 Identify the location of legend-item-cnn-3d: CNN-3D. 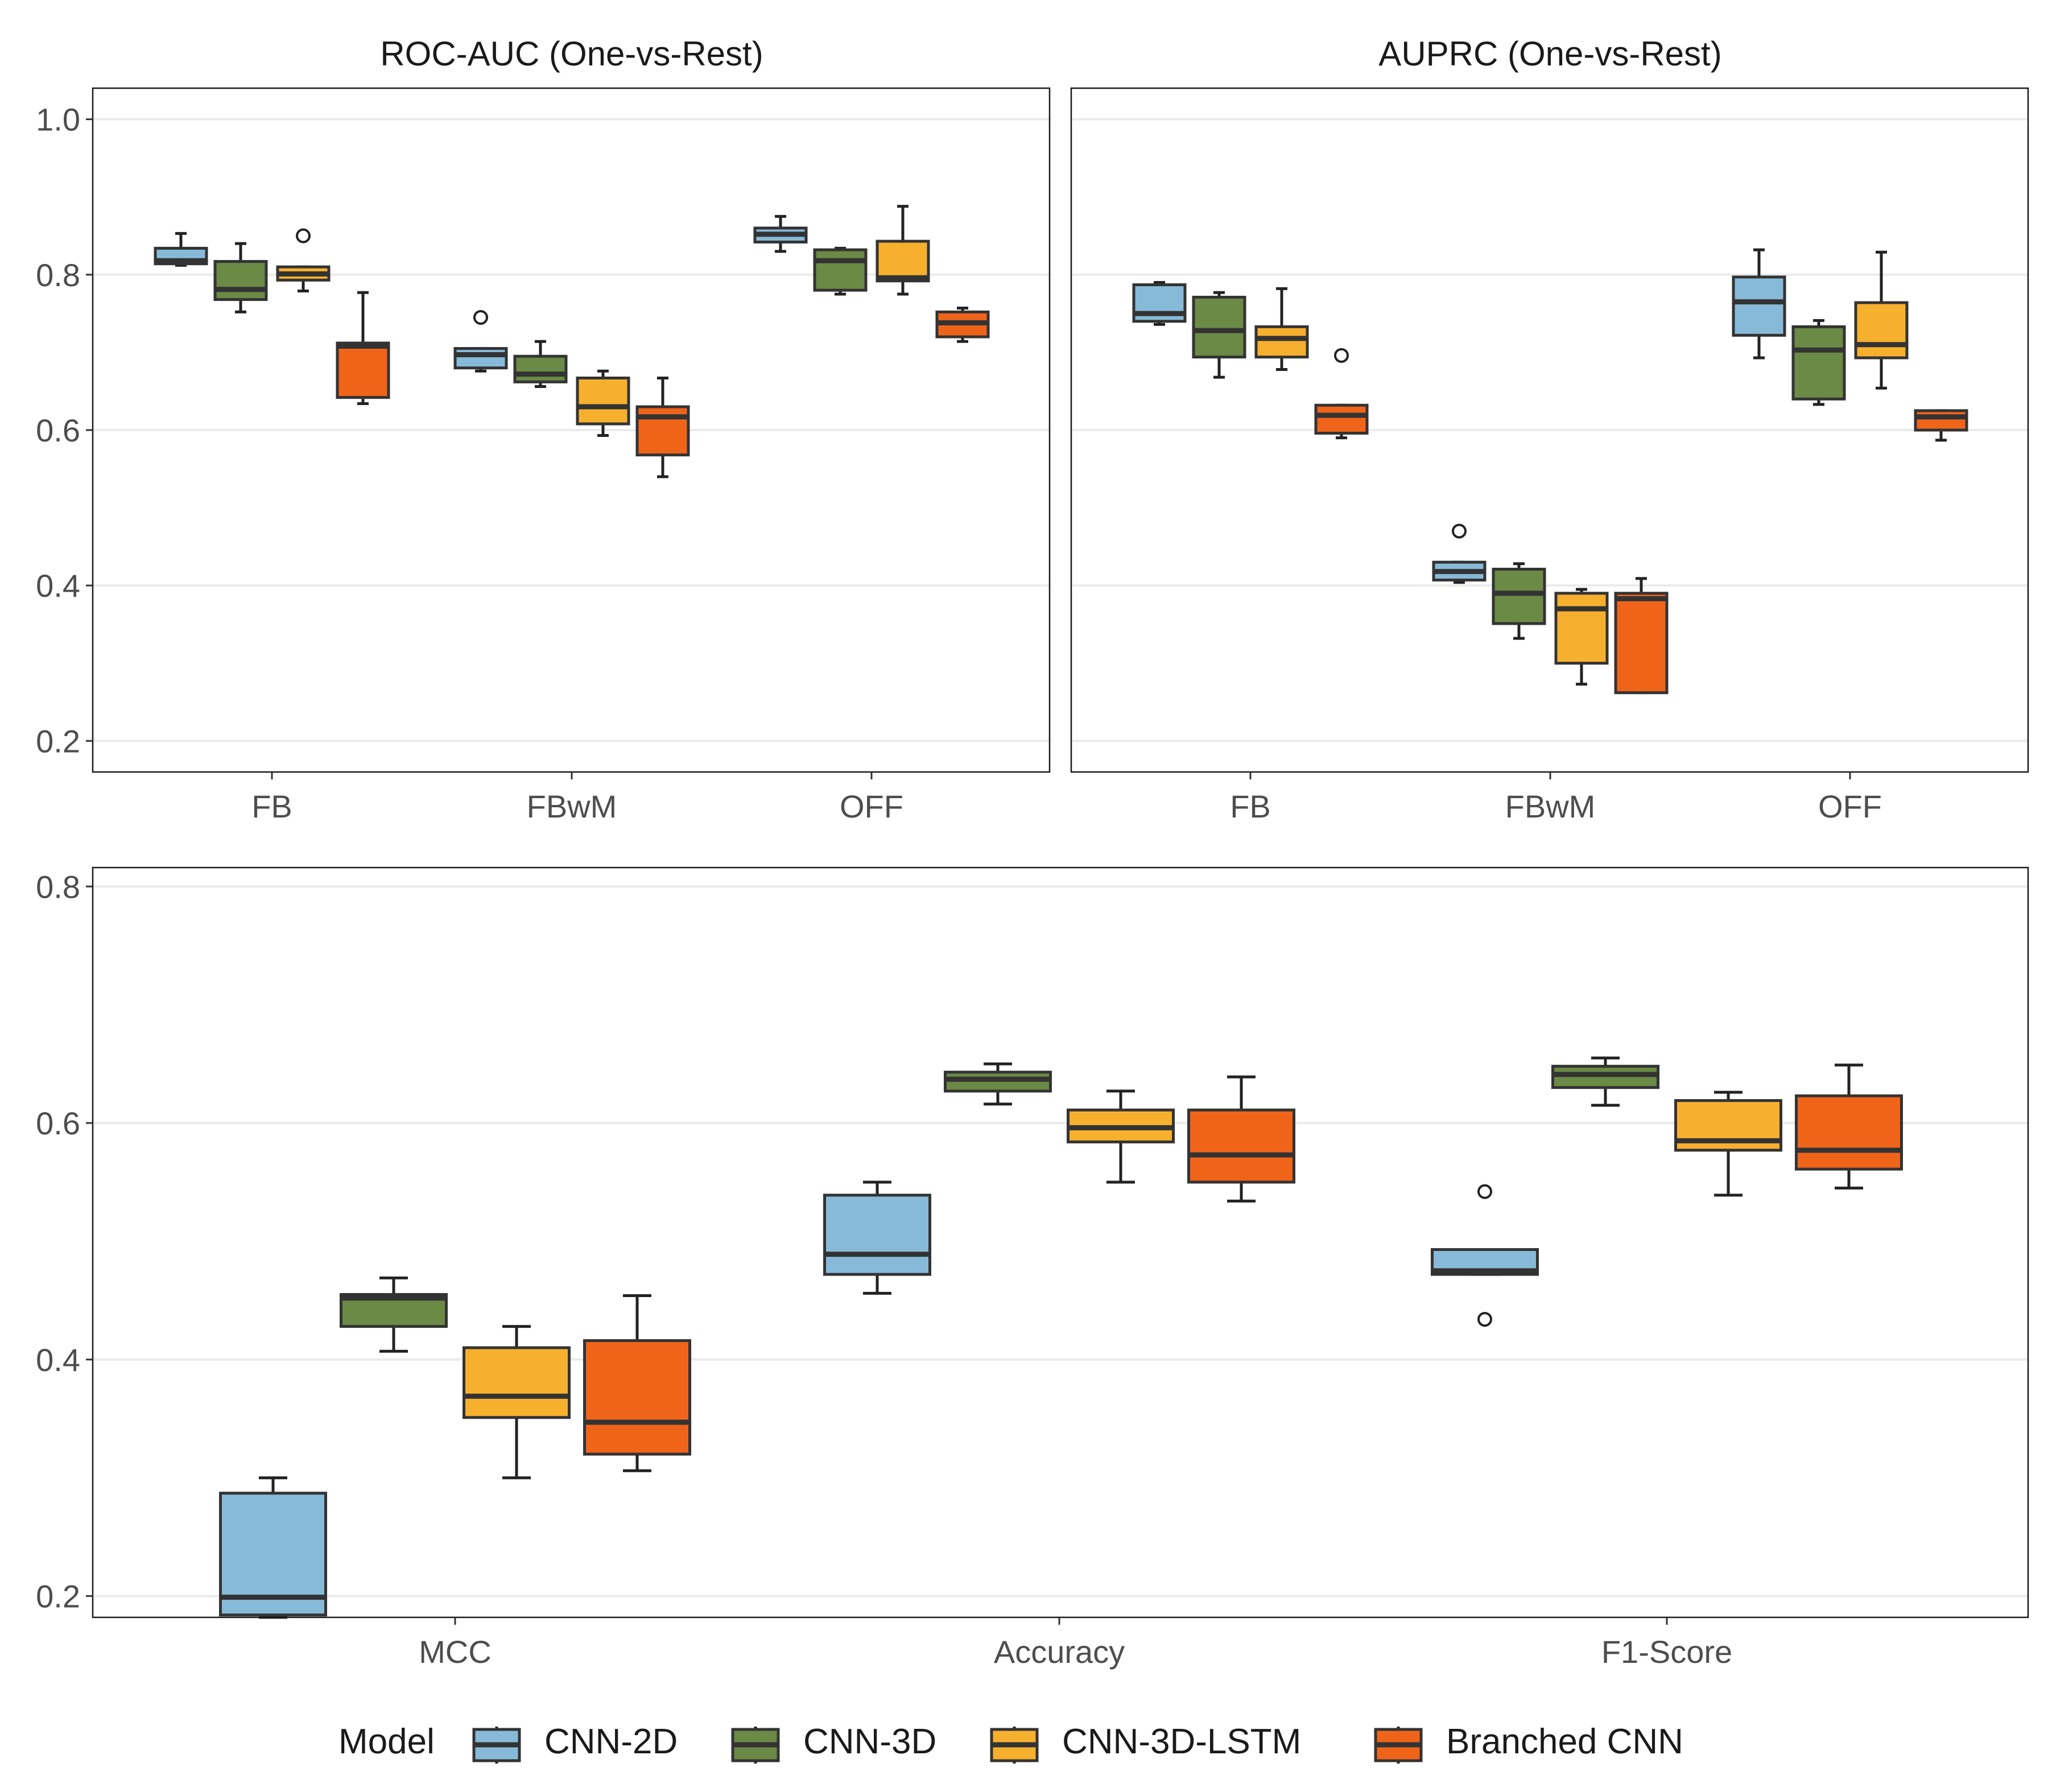
(833, 1743).